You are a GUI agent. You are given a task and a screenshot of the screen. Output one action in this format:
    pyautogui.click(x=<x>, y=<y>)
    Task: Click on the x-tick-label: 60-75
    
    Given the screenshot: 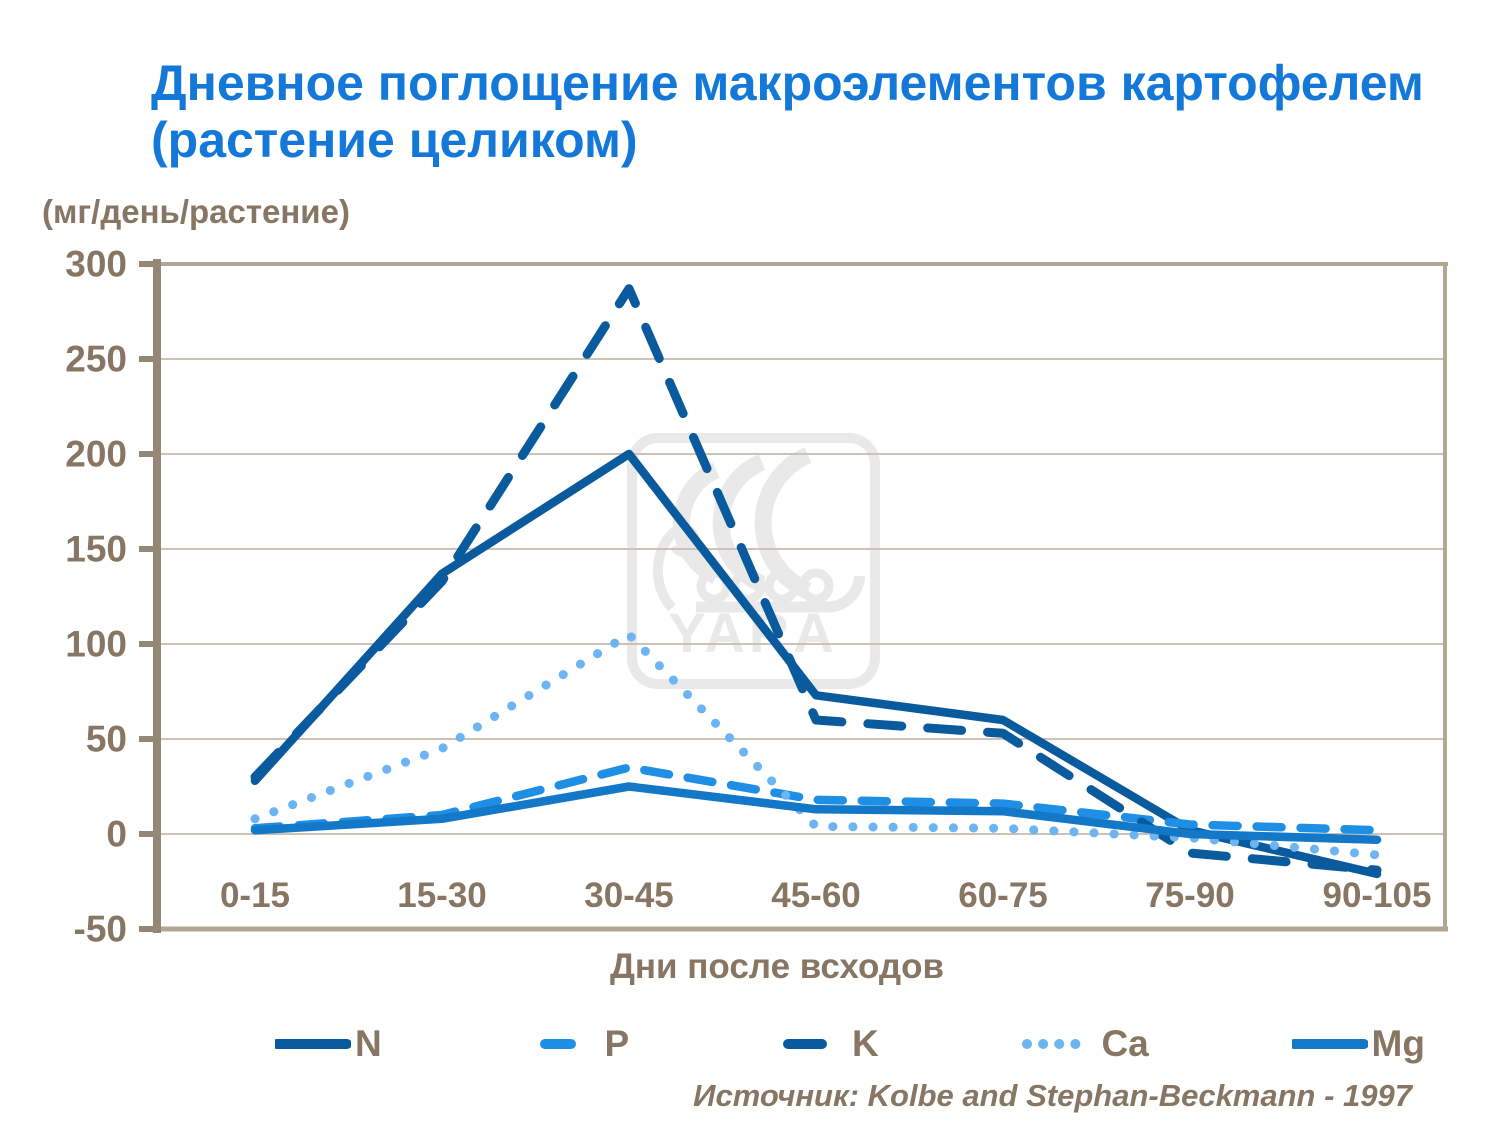 What is the action you would take?
    pyautogui.click(x=1003, y=895)
    